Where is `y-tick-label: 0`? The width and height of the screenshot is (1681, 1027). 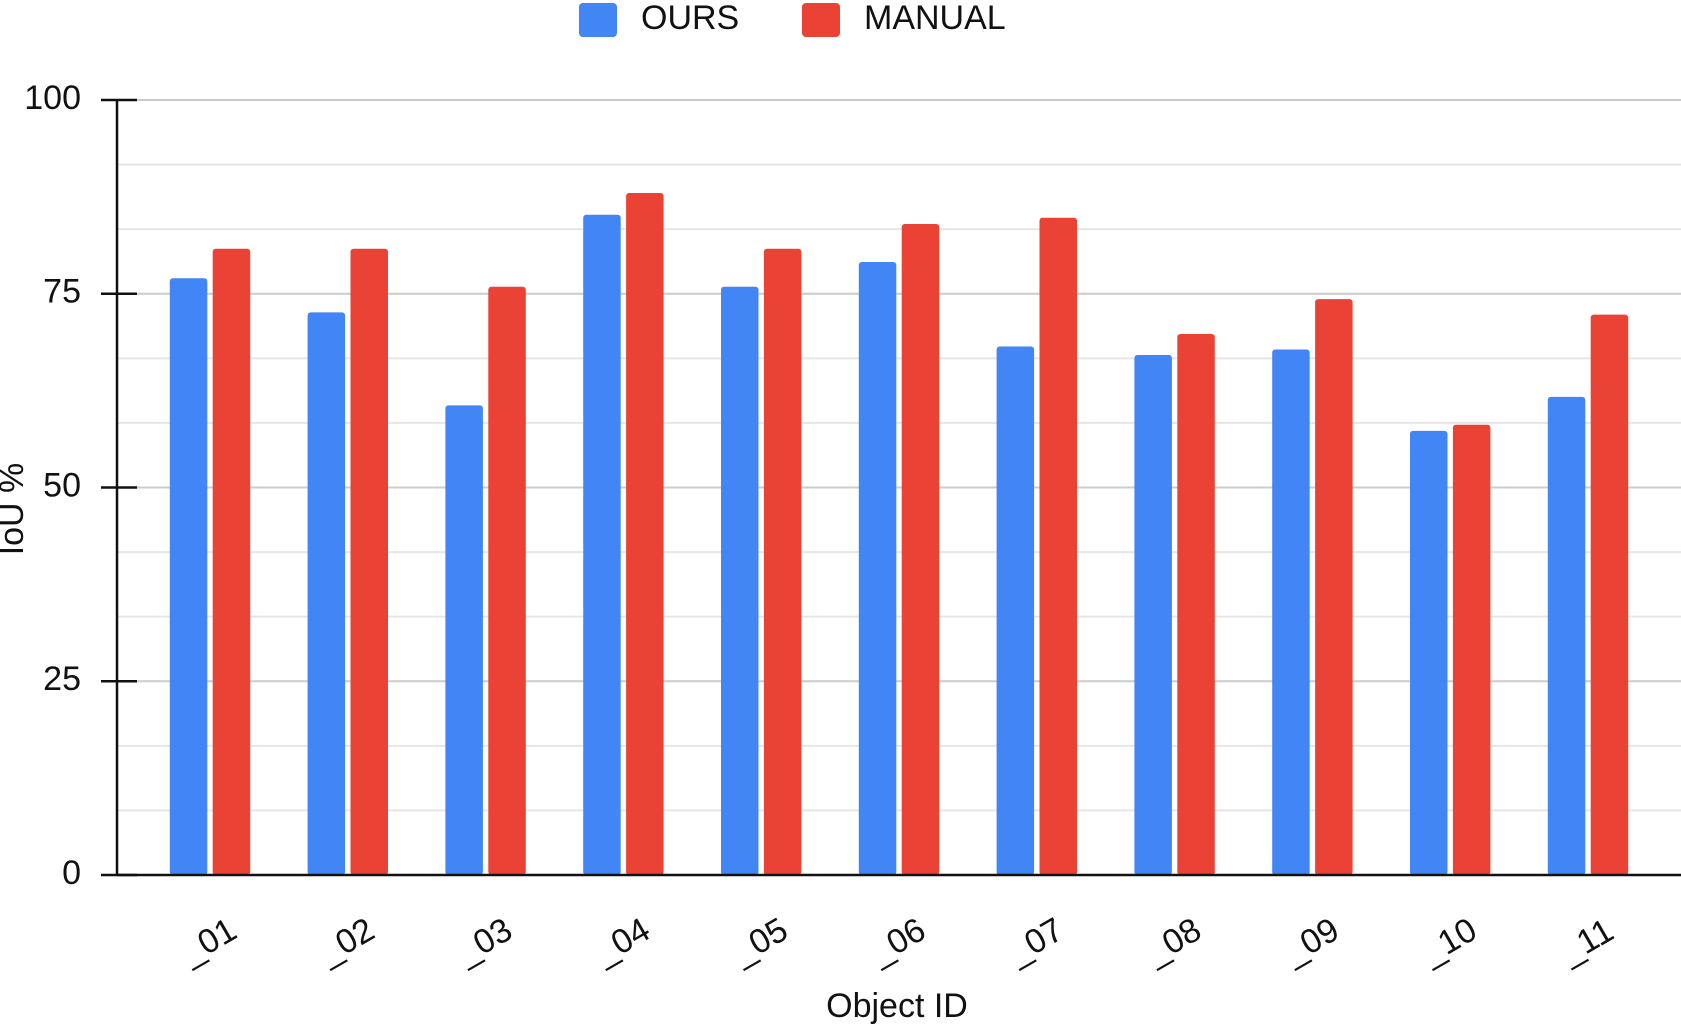
y-tick-label: 0 is located at coordinates (71, 873).